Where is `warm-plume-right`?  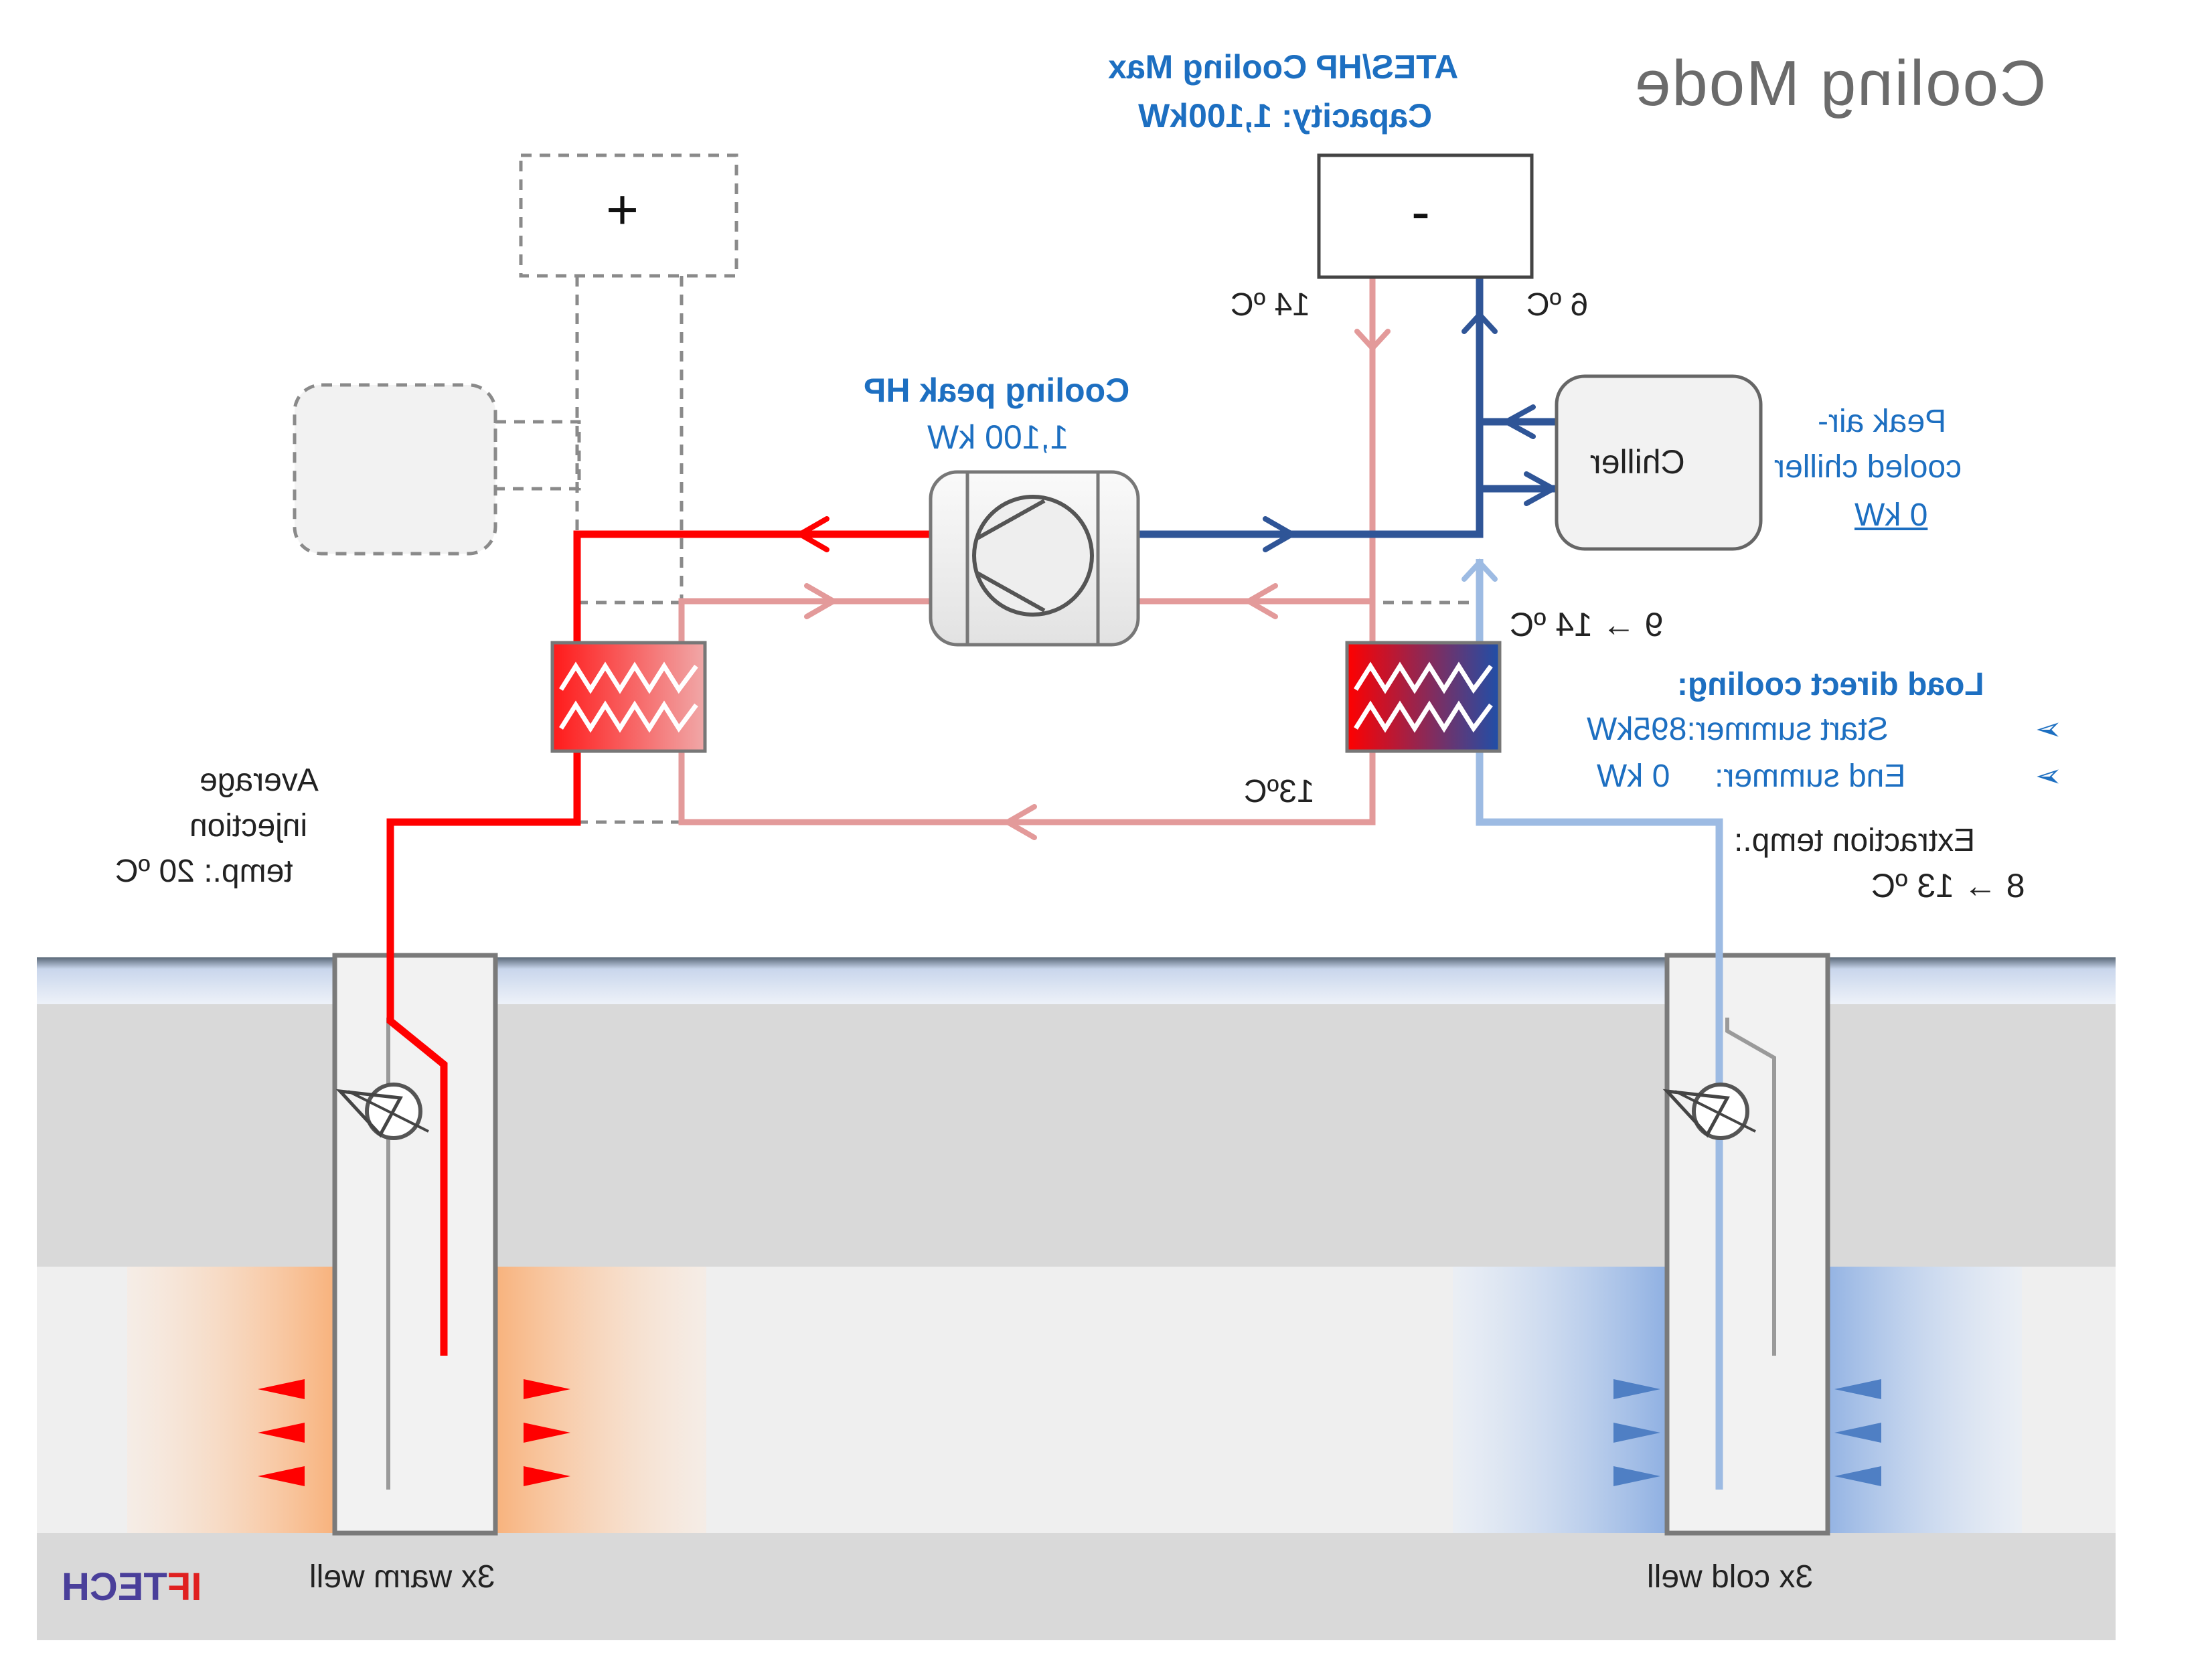
warm-plume-right is located at coordinates (600, 1400).